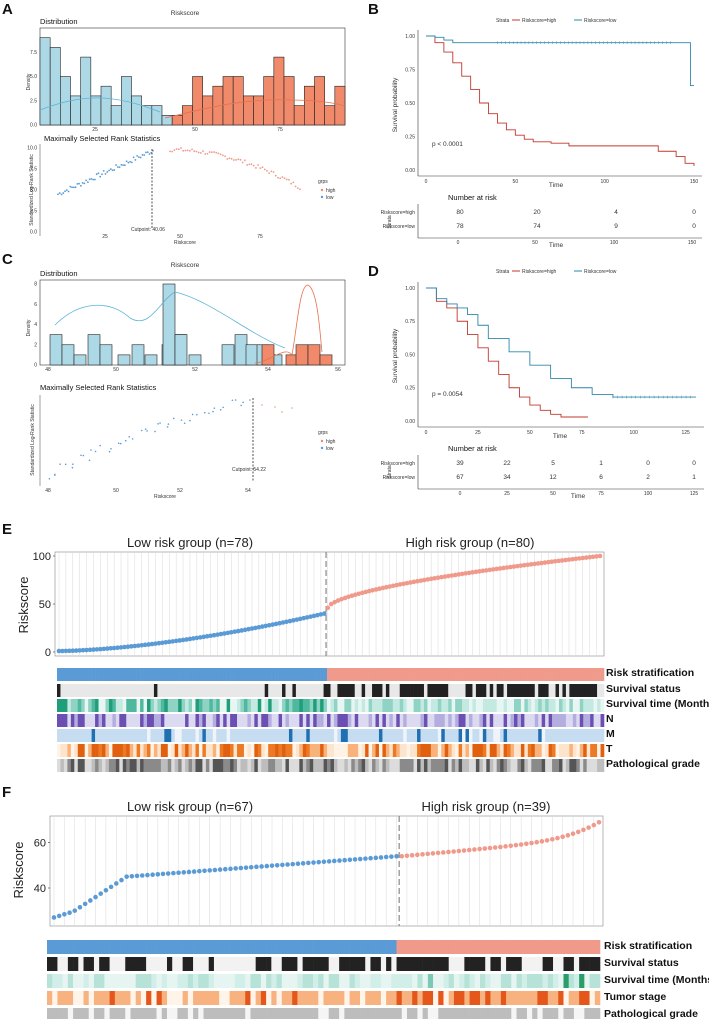  What do you see at coordinates (65, 101) in the screenshot?
I see `bar-low` at bounding box center [65, 101].